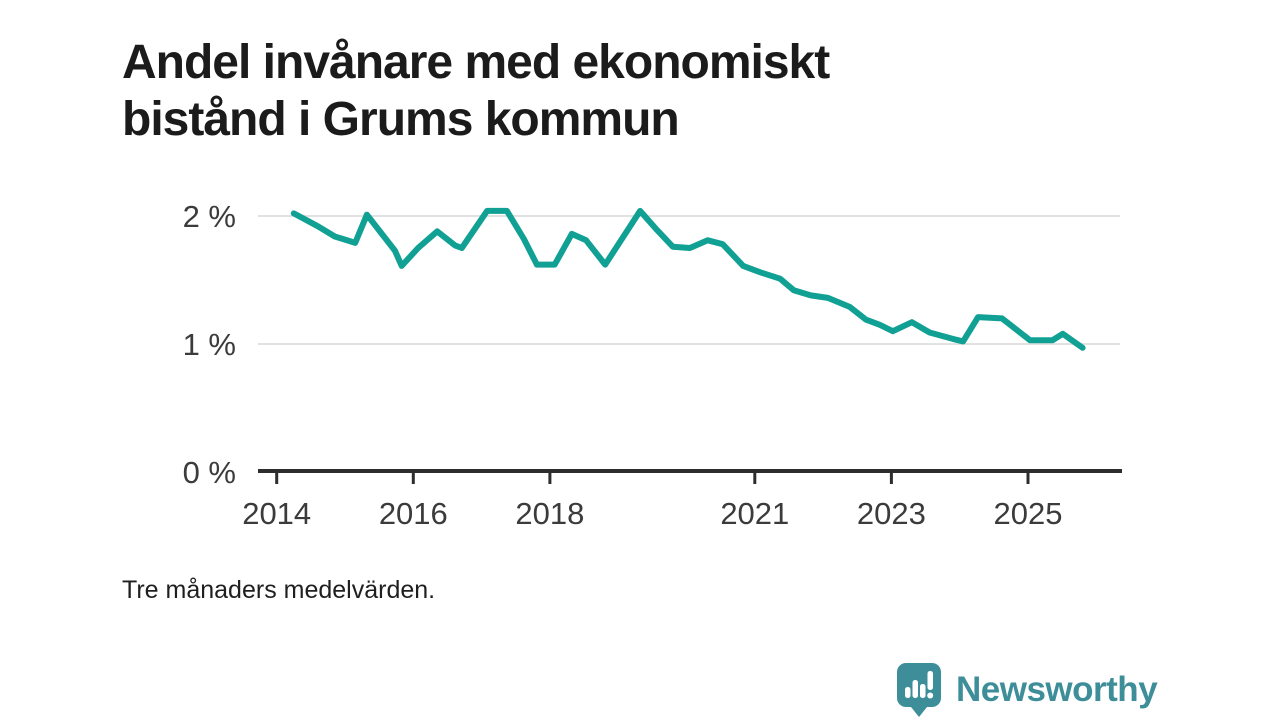 The image size is (1280, 720). I want to click on newsworthy-wordmark: Newsworthy, so click(1057, 689).